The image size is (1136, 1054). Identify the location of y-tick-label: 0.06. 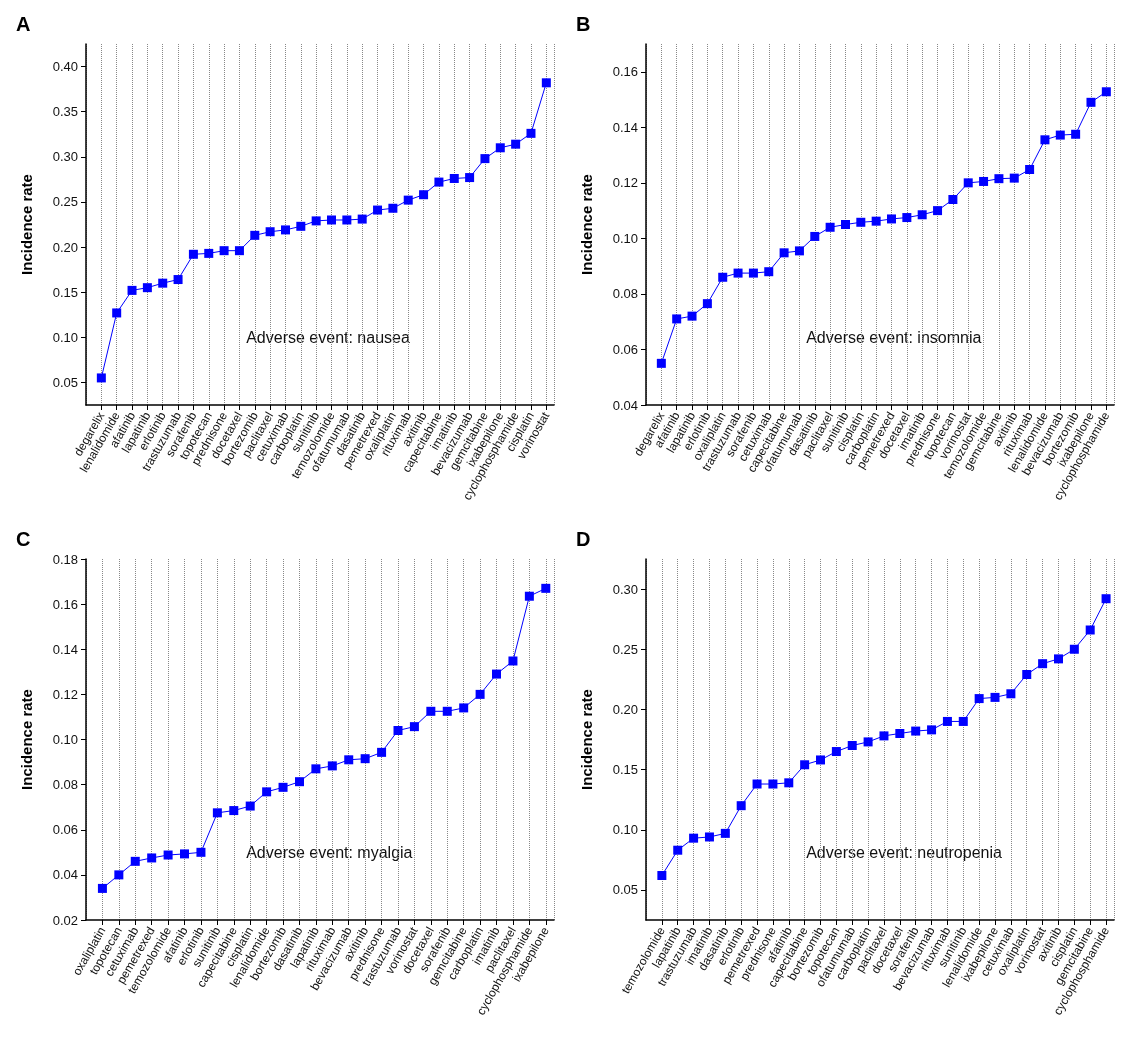
(65, 830).